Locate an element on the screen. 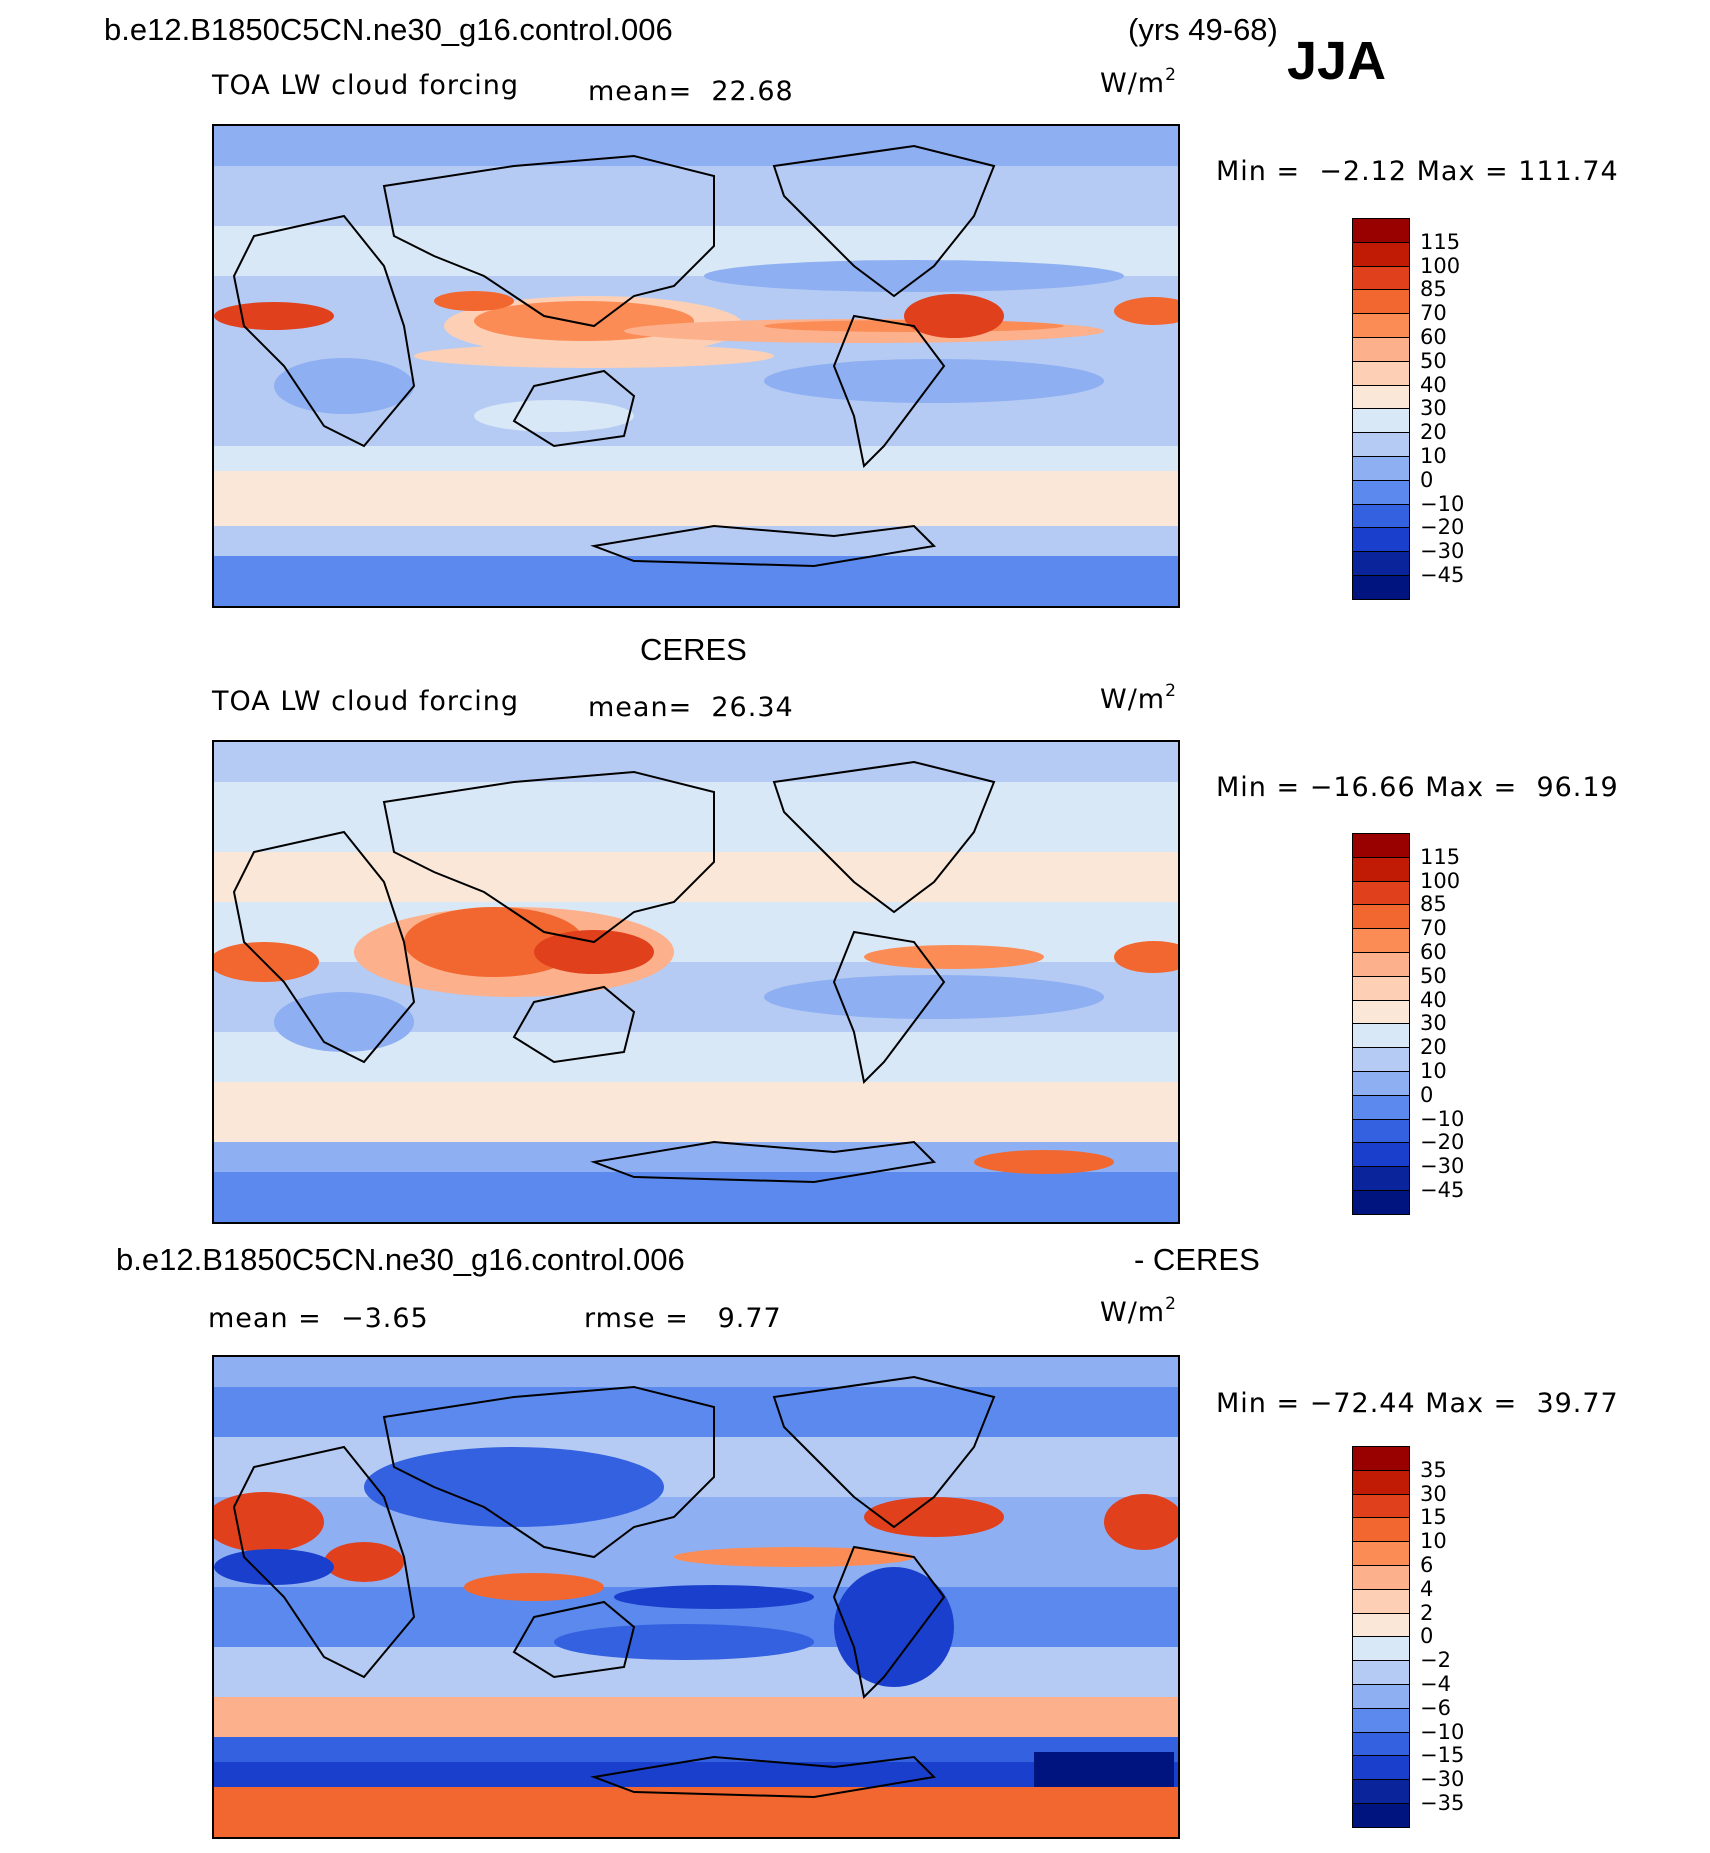 This screenshot has width=1710, height=1853. season-label: JJA is located at coordinates (1337, 61).